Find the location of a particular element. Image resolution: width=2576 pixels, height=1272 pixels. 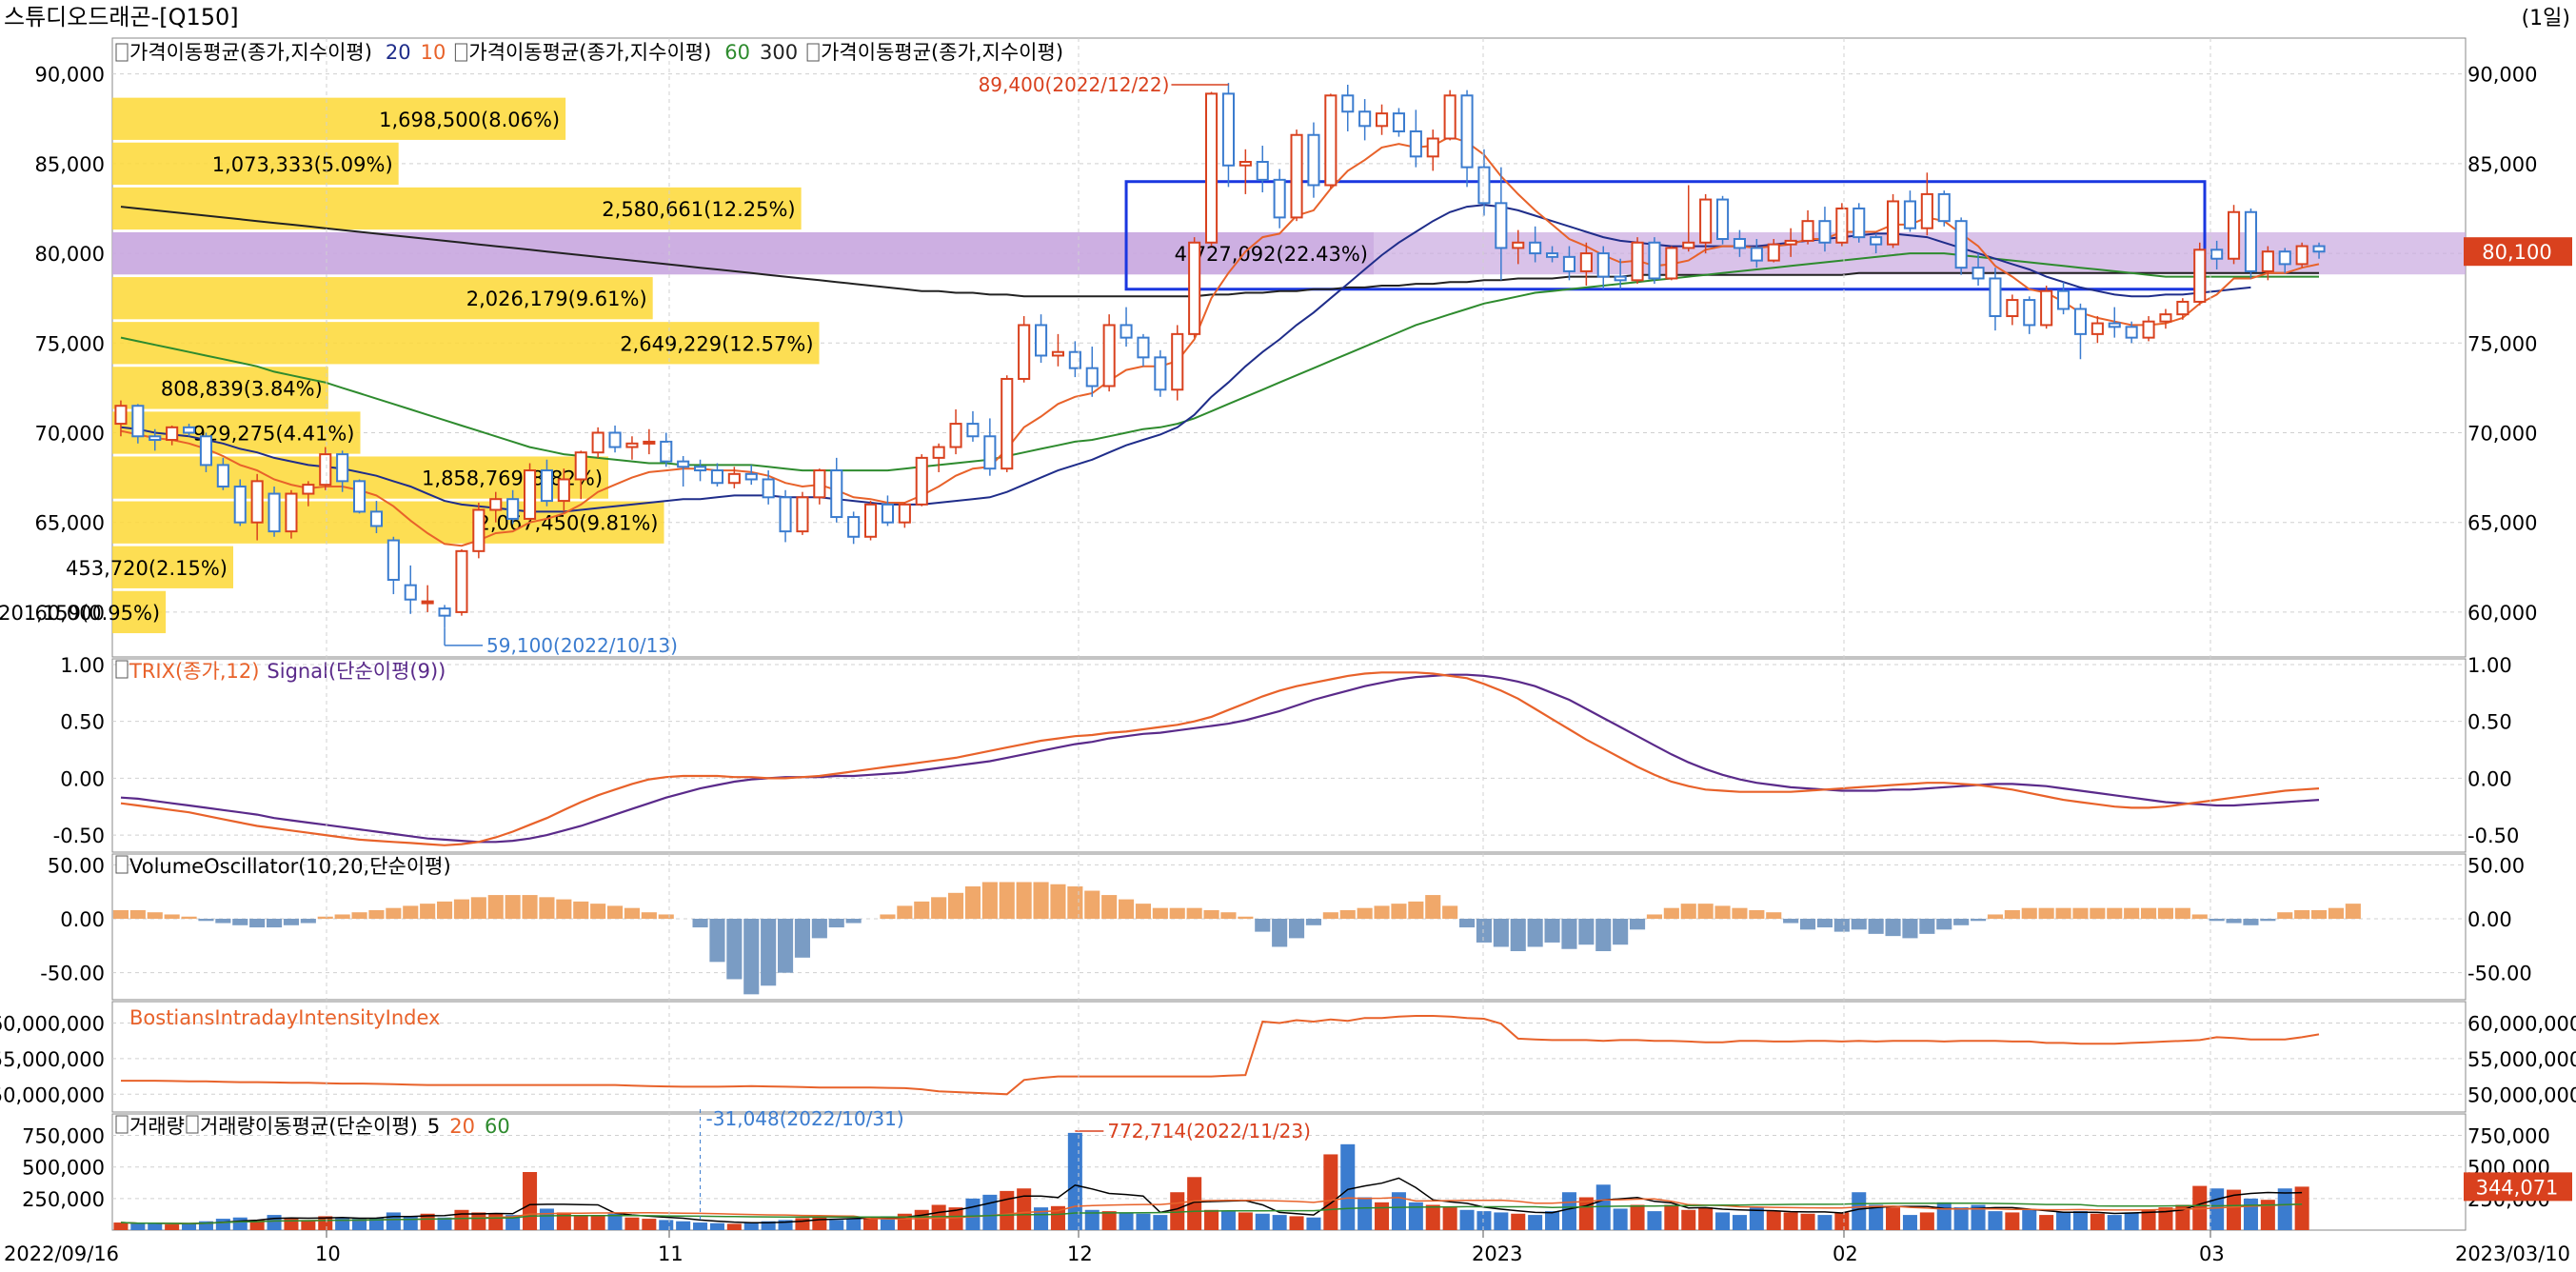

price-axis-tick-label-left: 85,000 is located at coordinates (70, 164).